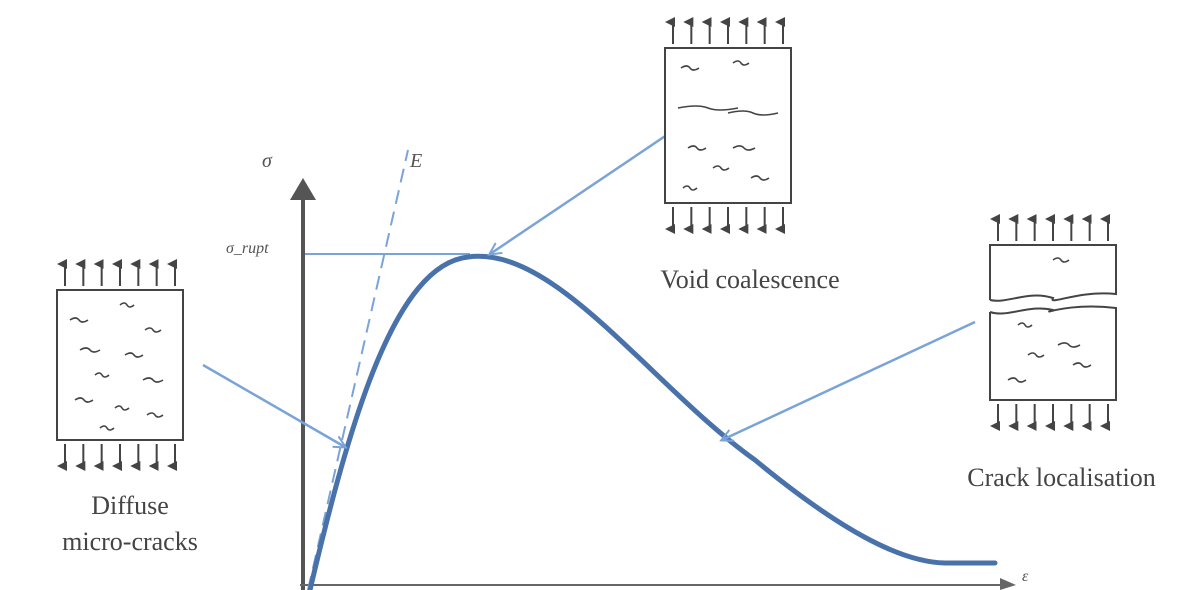 The width and height of the screenshot is (1183, 590). What do you see at coordinates (130, 524) in the screenshot?
I see `caption-diffuse: Diffuse micro-cracks` at bounding box center [130, 524].